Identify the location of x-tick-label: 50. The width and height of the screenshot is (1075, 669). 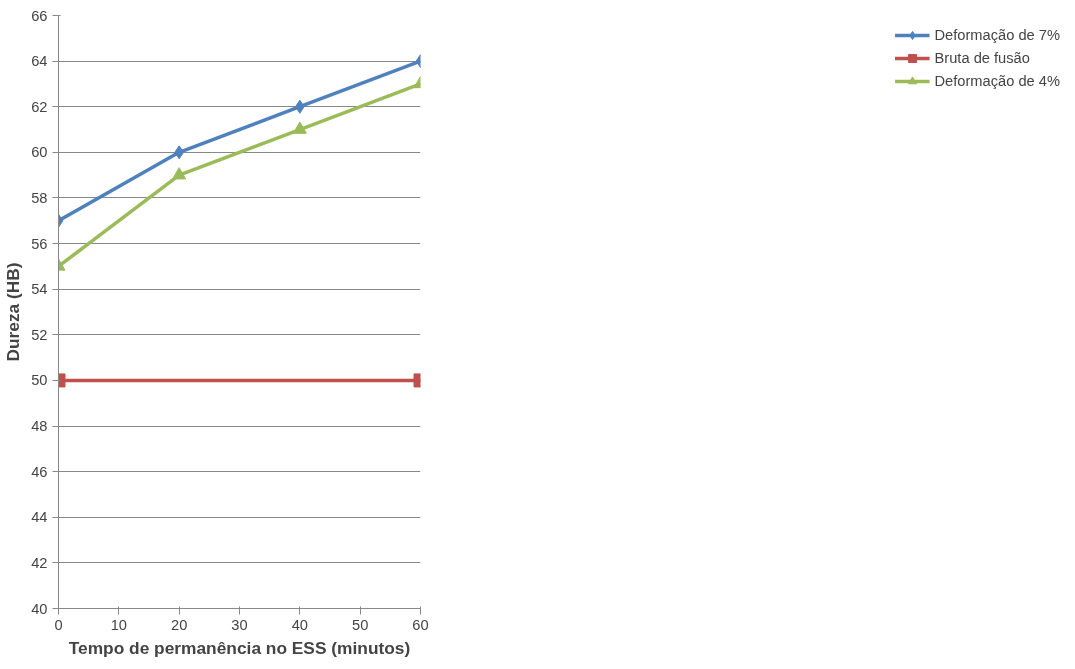
(360, 624).